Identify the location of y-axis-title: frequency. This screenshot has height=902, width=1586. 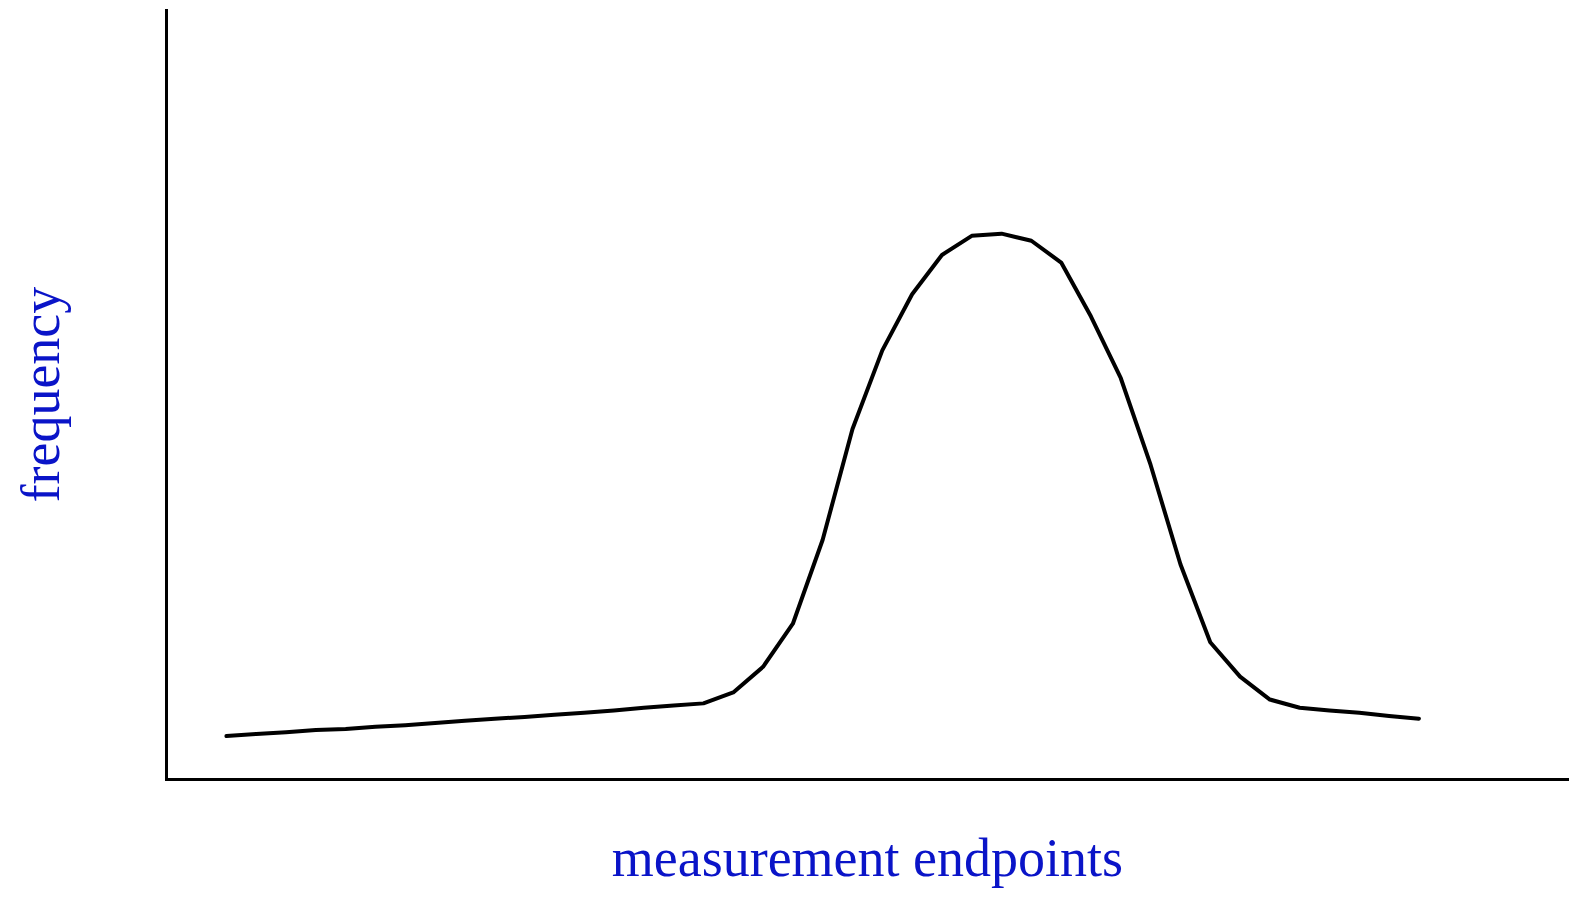
(40, 394).